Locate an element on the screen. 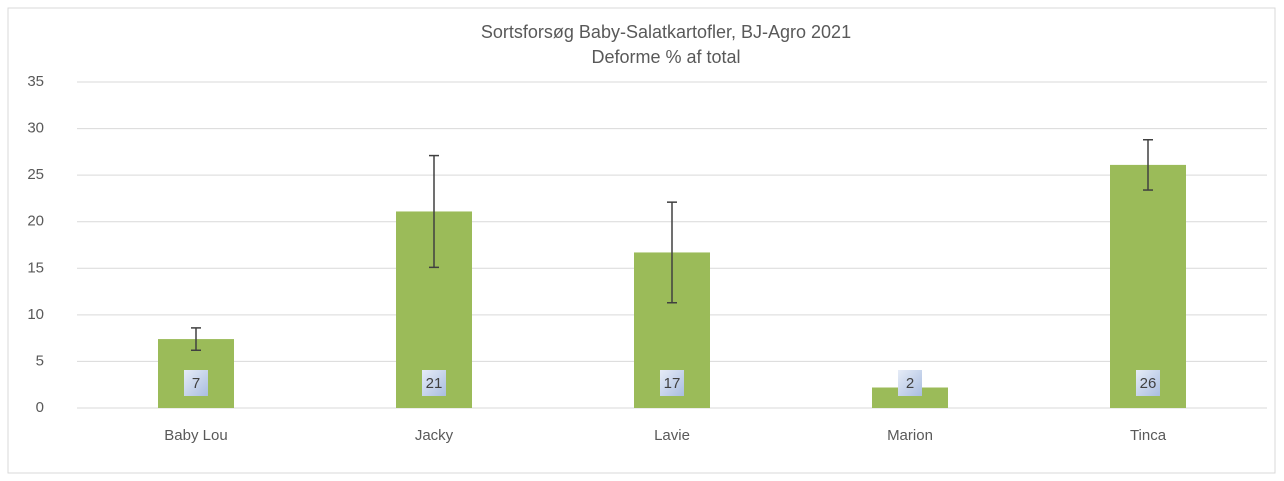 This screenshot has height=481, width=1284. y-tick-label: 30 is located at coordinates (35, 128).